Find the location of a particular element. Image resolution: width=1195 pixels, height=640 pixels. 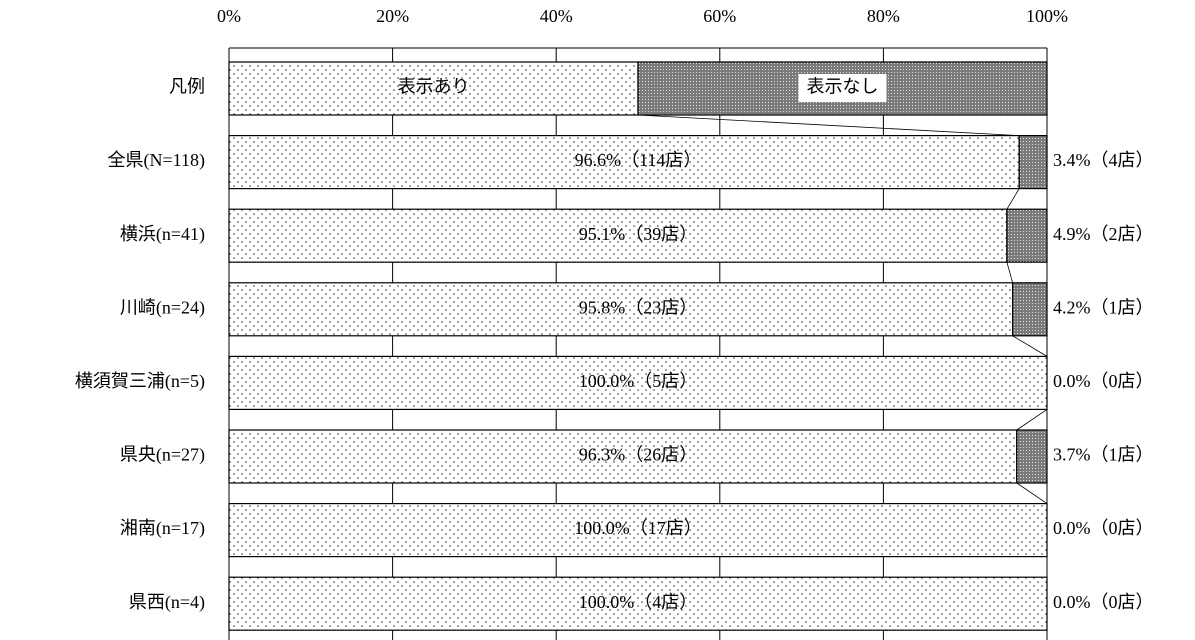

value-label: 100.0%（5店） is located at coordinates (638, 381).